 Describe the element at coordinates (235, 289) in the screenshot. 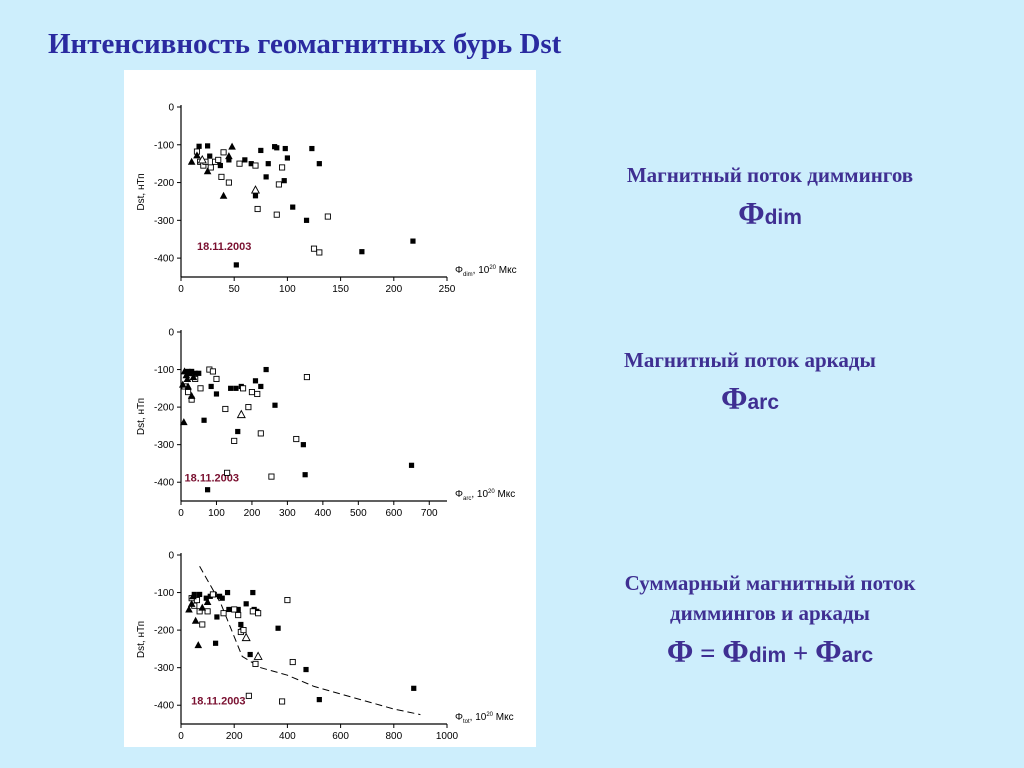

I see `x-tick-label: 50` at that location.